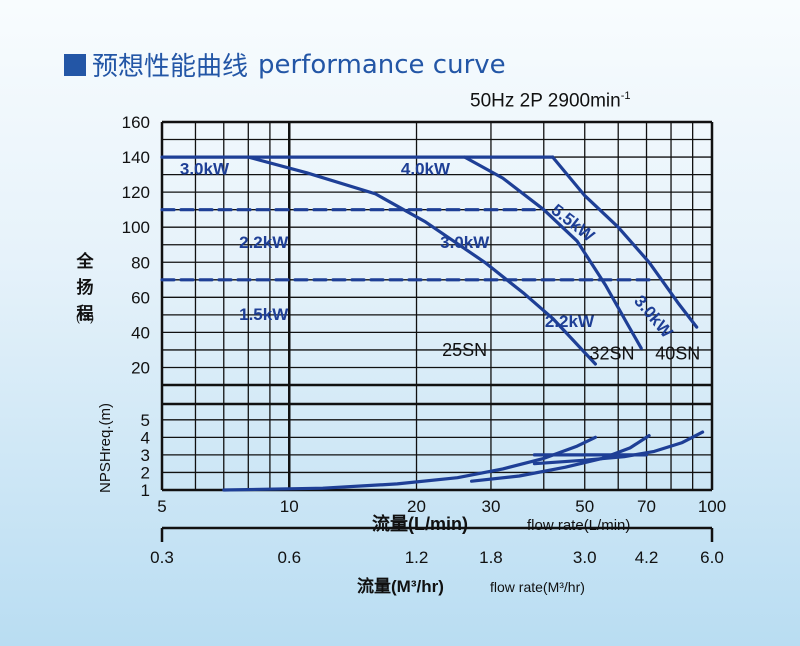 This screenshot has width=800, height=646. I want to click on y-tick-label: 100, so click(136, 227).